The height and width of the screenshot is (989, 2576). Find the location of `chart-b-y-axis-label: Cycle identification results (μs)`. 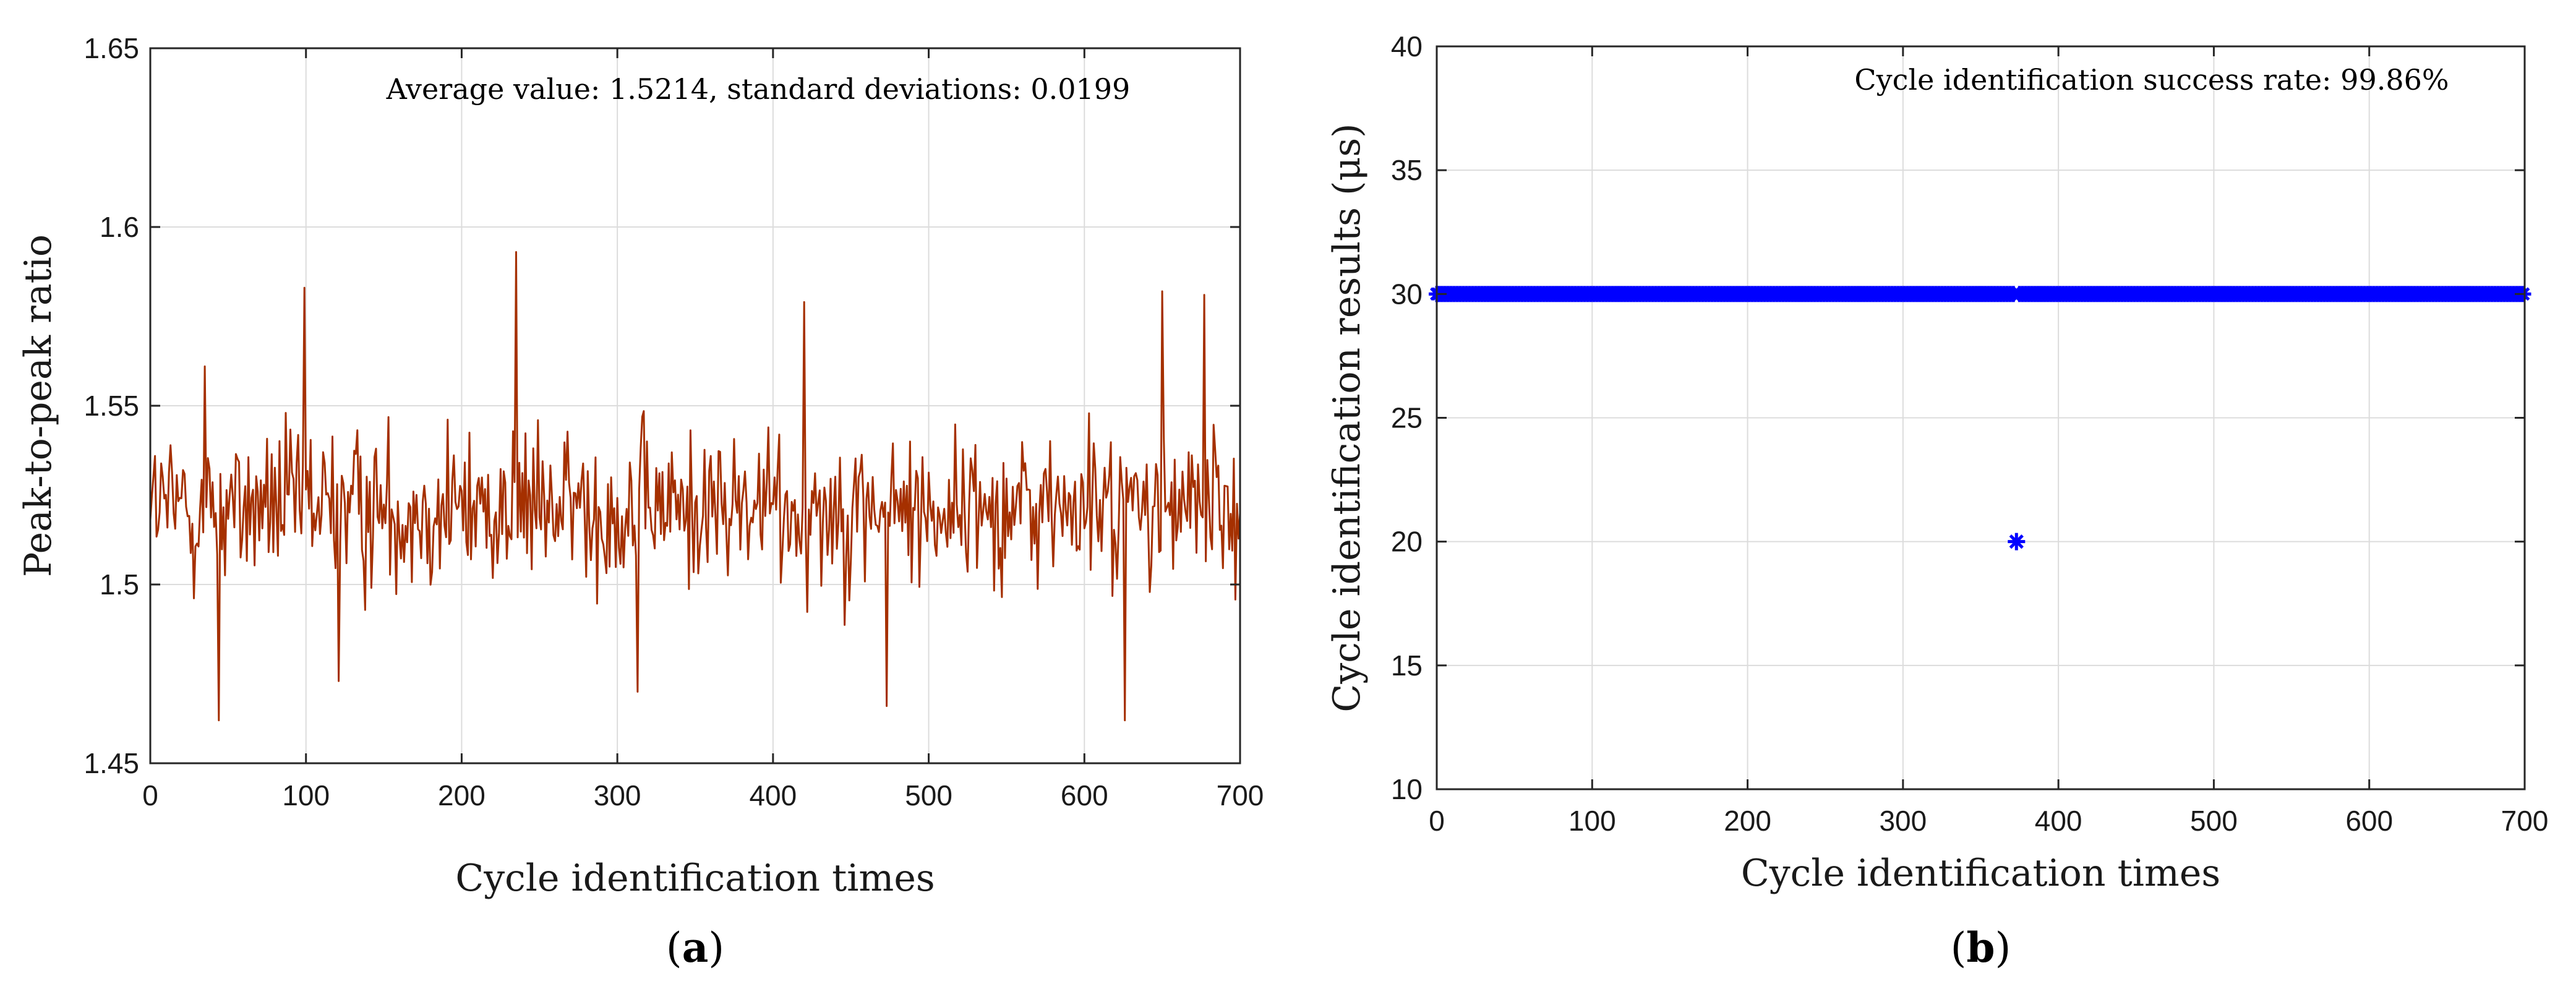

chart-b-y-axis-label: Cycle identification results (μs) is located at coordinates (1347, 417).